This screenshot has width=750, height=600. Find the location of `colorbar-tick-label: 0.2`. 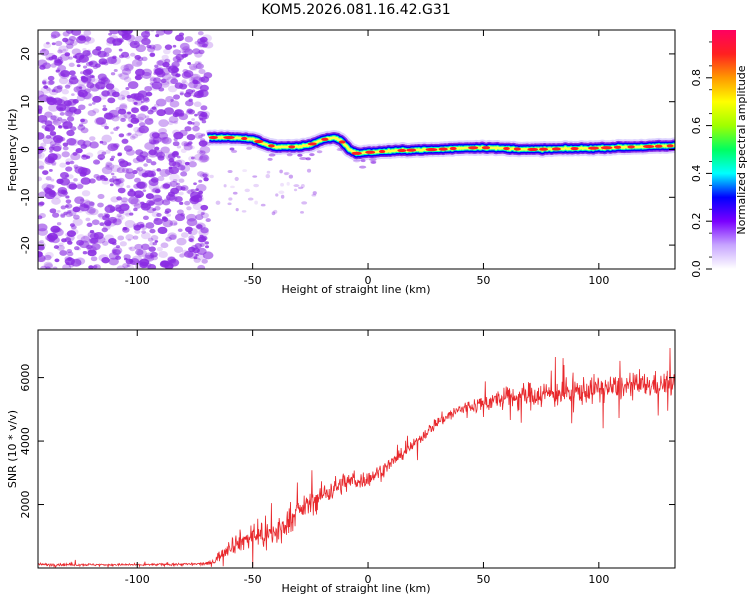

colorbar-tick-label: 0.2 is located at coordinates (696, 221).